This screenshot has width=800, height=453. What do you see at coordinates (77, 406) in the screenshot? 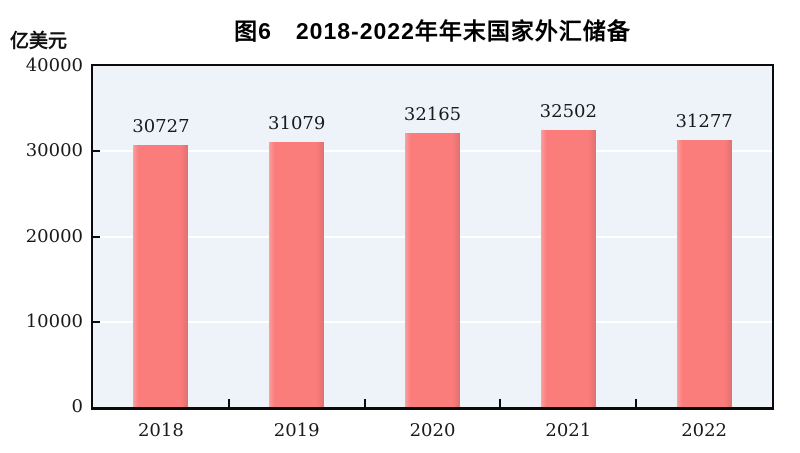
I see `y-axis-tick-label: 0` at bounding box center [77, 406].